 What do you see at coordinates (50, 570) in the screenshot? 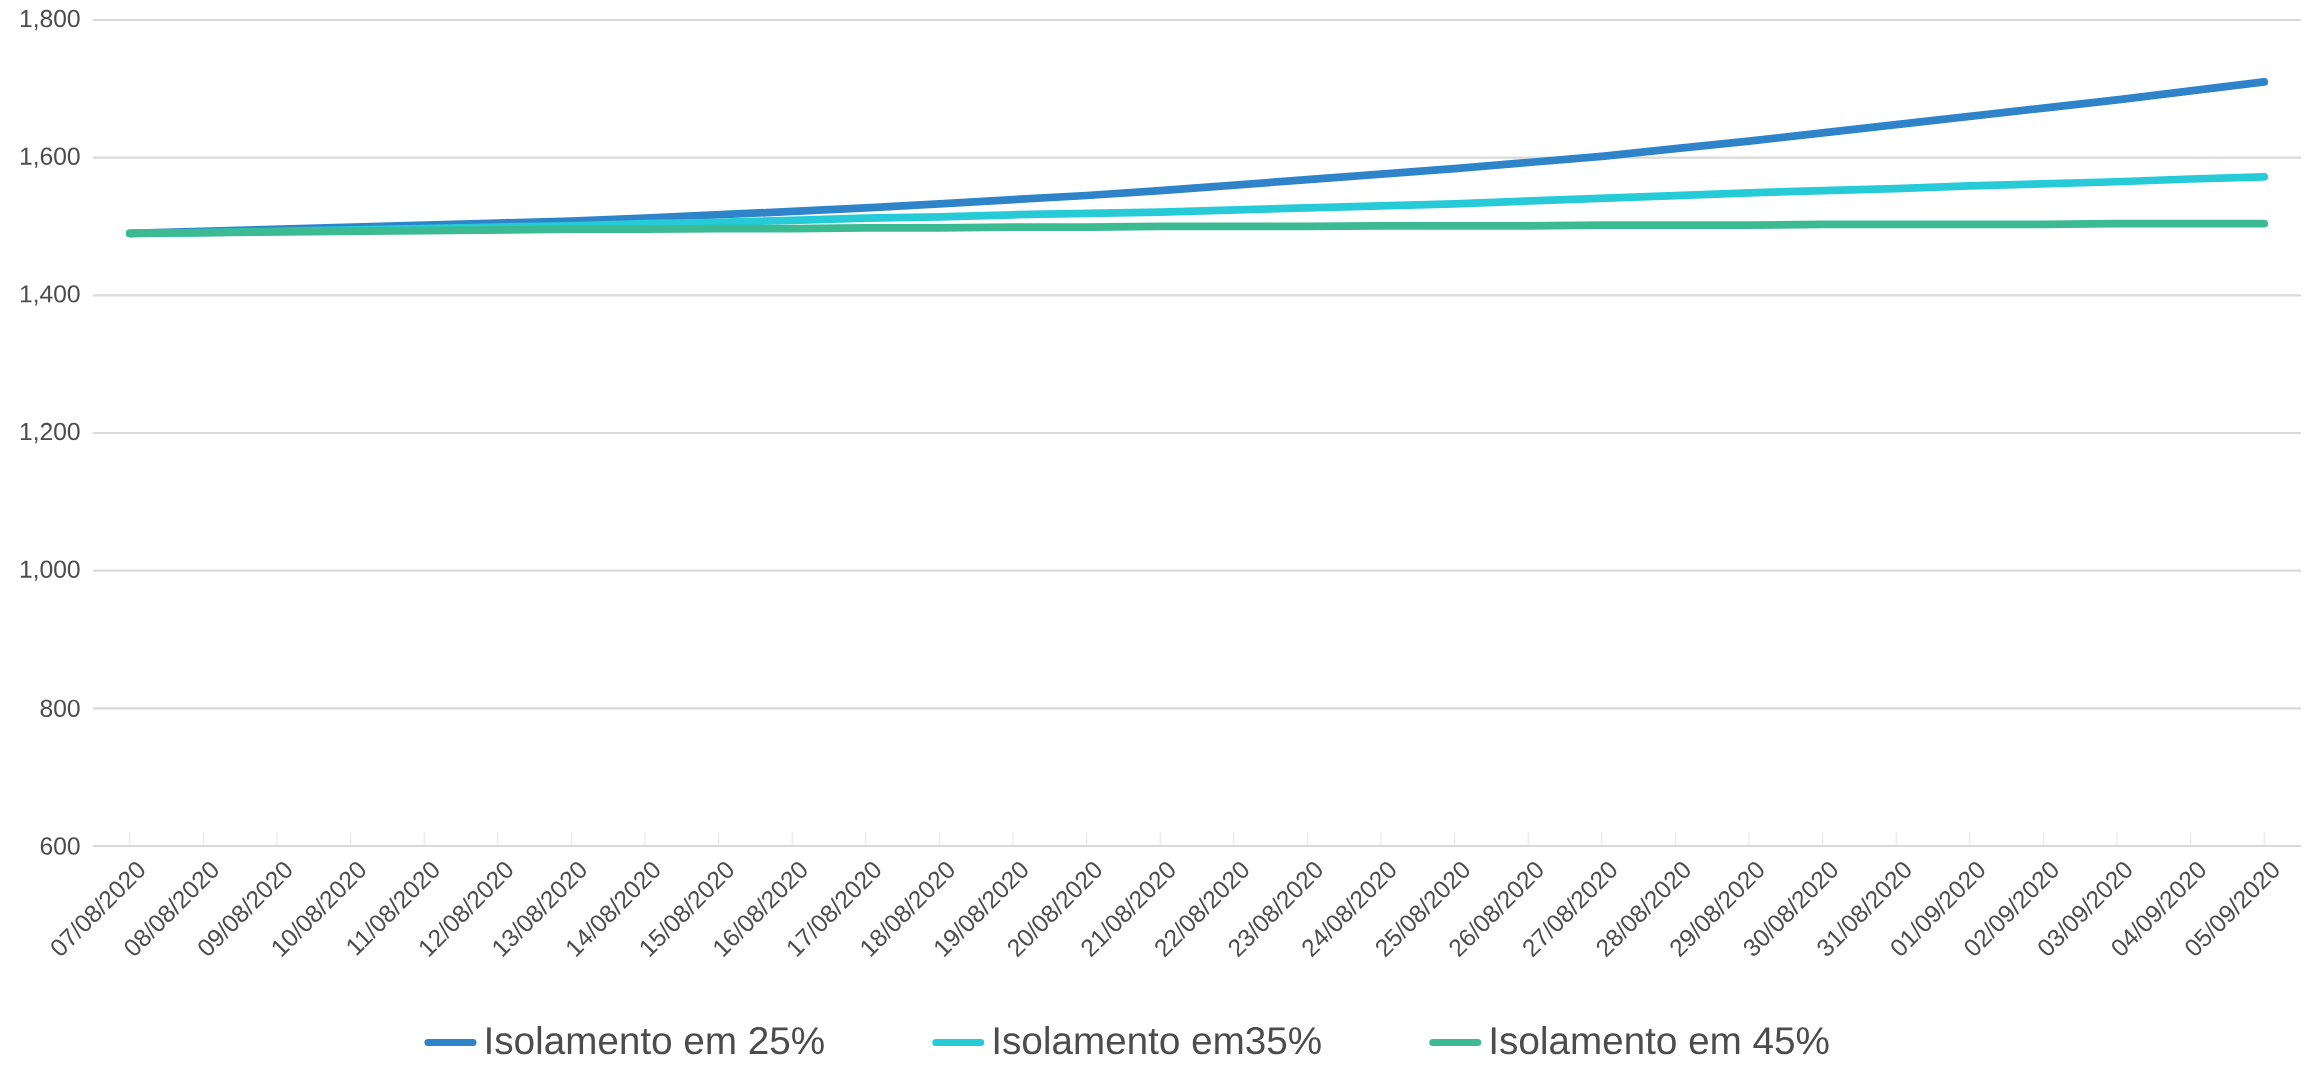
I see `y-tick-label: 1,000` at bounding box center [50, 570].